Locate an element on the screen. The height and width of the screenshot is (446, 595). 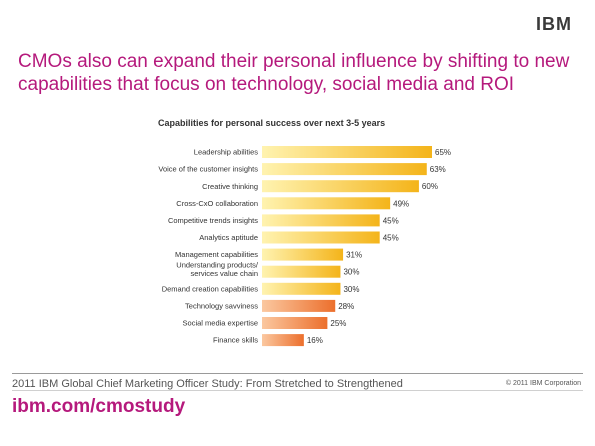
data-label: 25% is located at coordinates (338, 323).